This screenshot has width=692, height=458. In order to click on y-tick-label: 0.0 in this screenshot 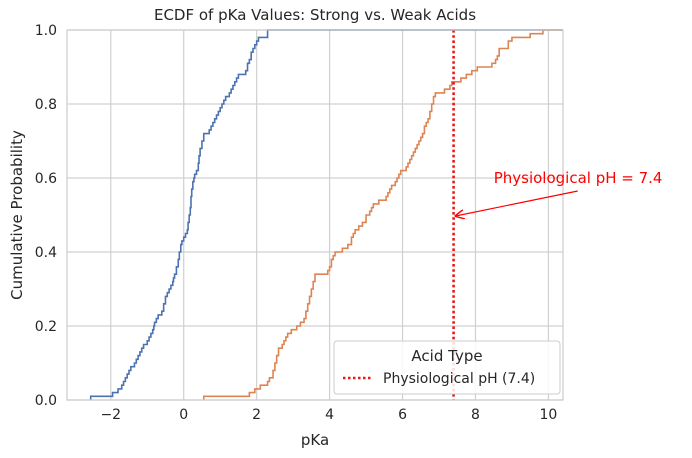, I will do `click(46, 401)`.